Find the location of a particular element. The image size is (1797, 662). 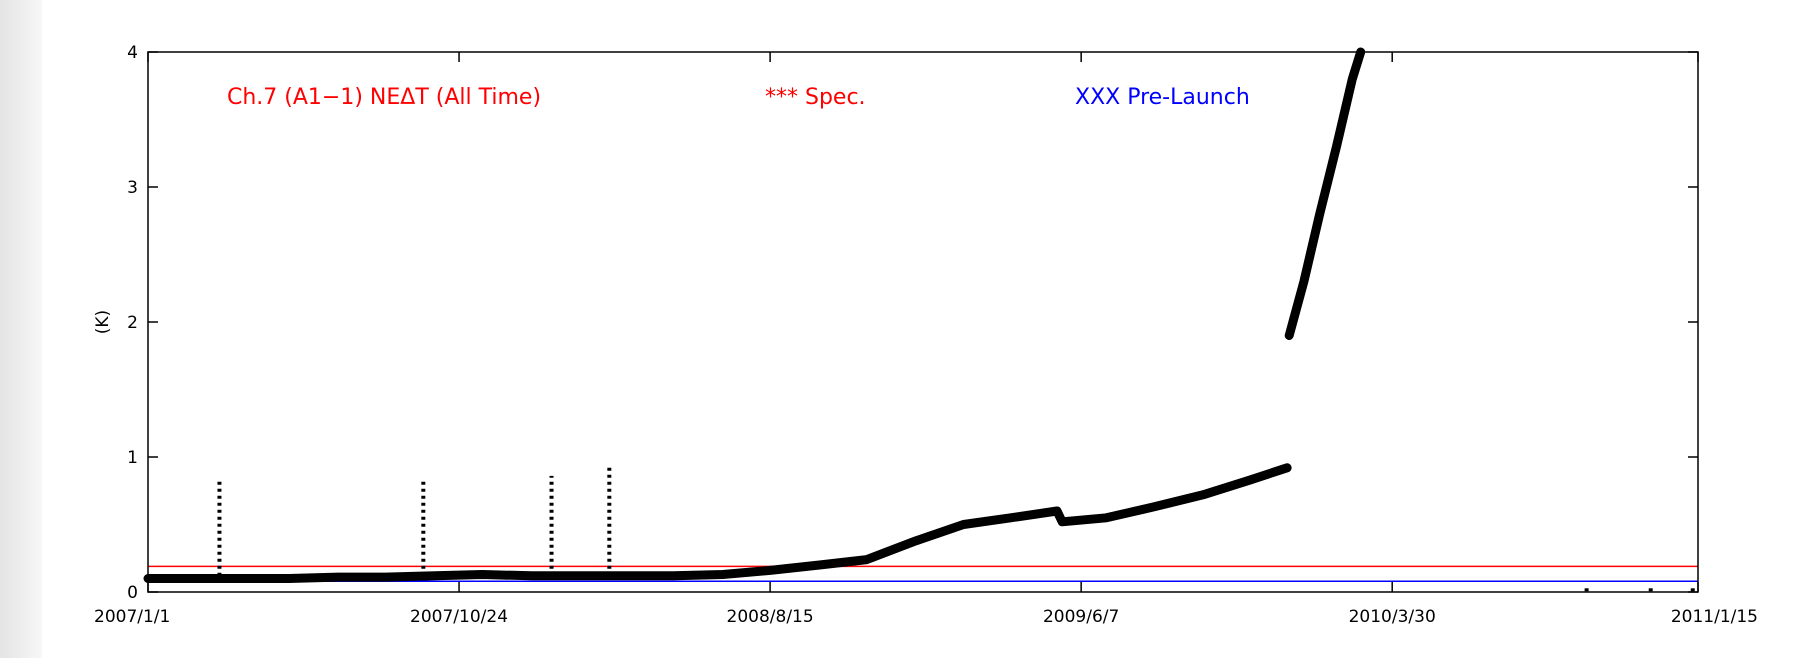

prelaunch-legend-annotation: XXX Pre-Launch is located at coordinates (1162, 97).